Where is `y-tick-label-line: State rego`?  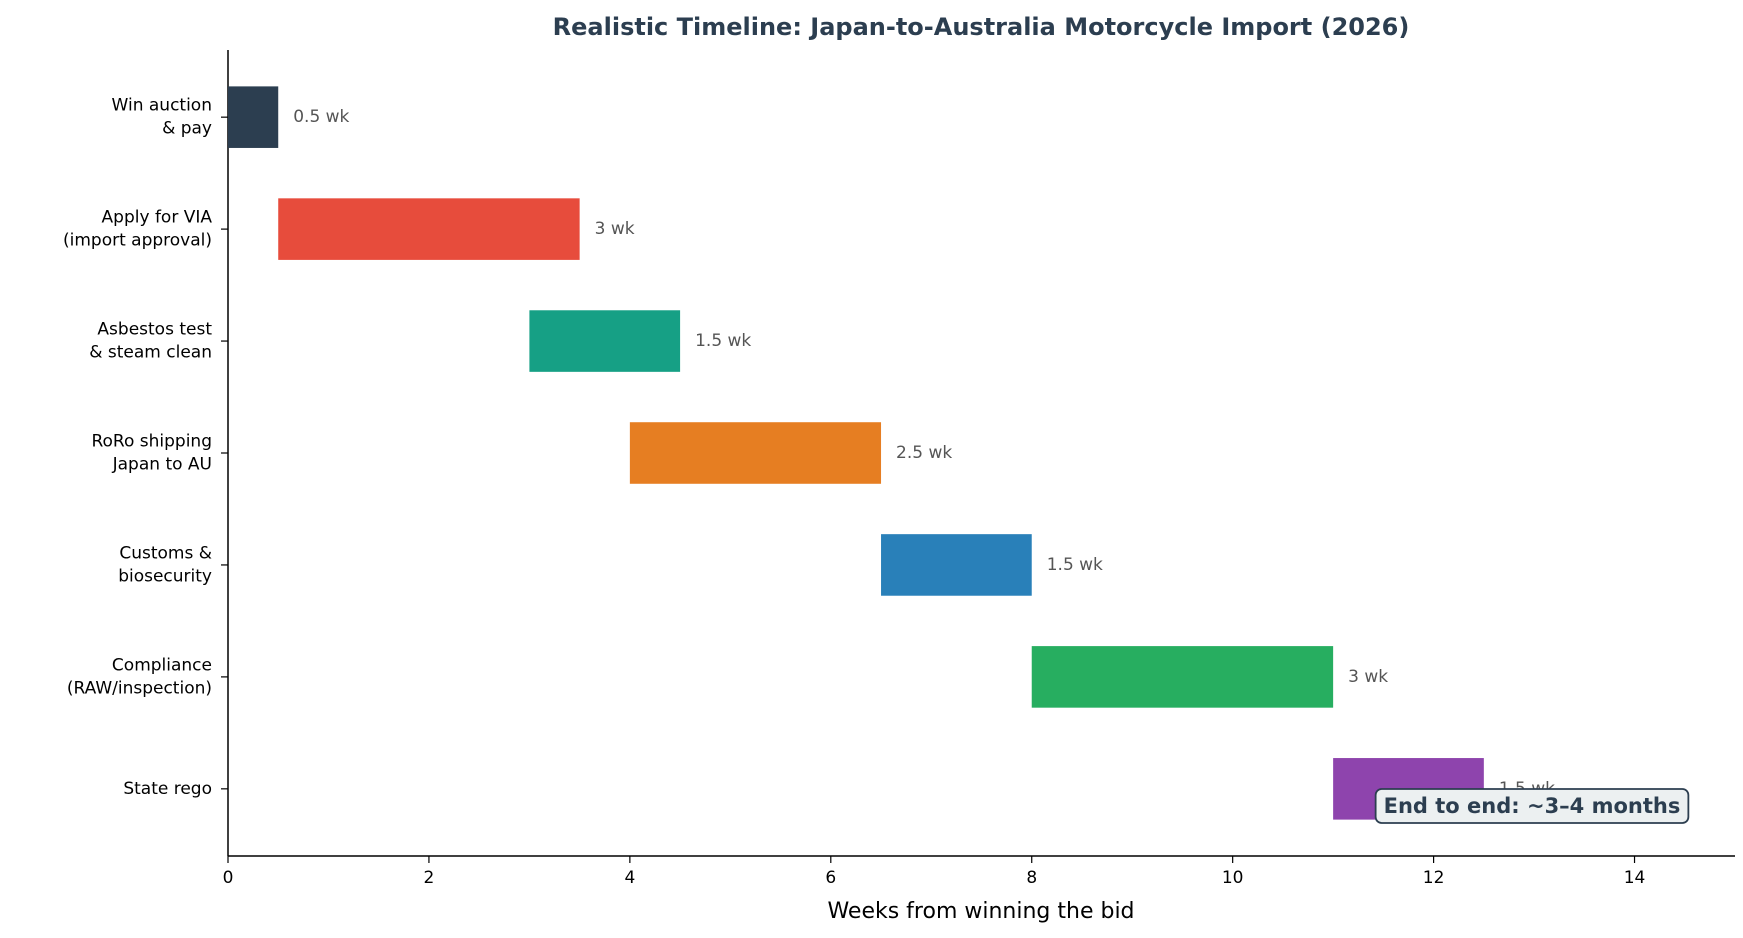 y-tick-label-line: State rego is located at coordinates (167, 789).